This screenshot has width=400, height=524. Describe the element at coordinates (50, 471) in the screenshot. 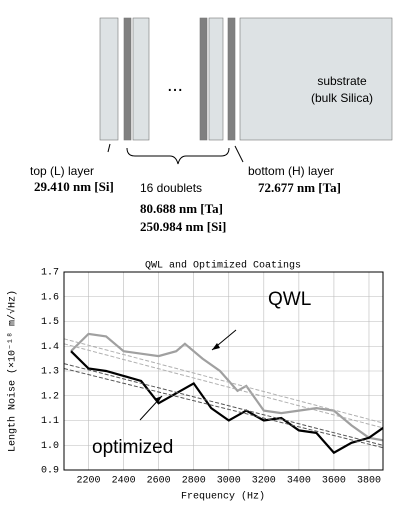

I see `y-tick-label: 0.9` at that location.